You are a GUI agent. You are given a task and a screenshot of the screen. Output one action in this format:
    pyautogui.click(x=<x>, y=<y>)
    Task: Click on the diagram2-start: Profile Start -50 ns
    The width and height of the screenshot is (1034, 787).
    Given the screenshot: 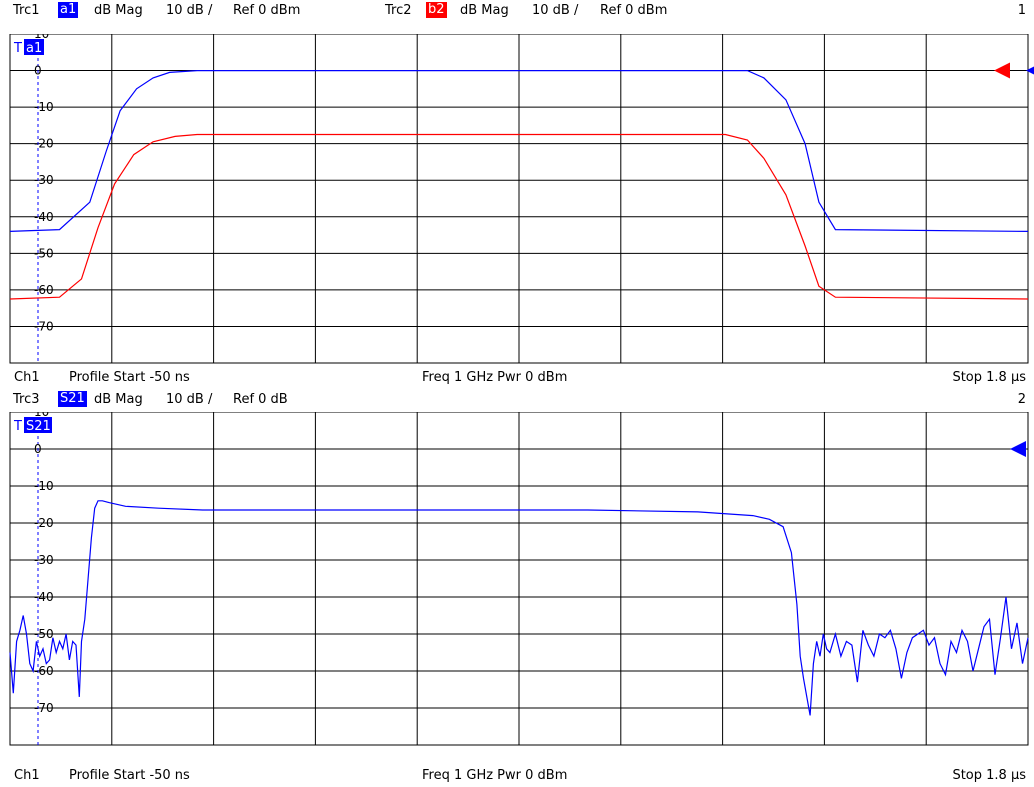 What is the action you would take?
    pyautogui.click(x=129, y=775)
    